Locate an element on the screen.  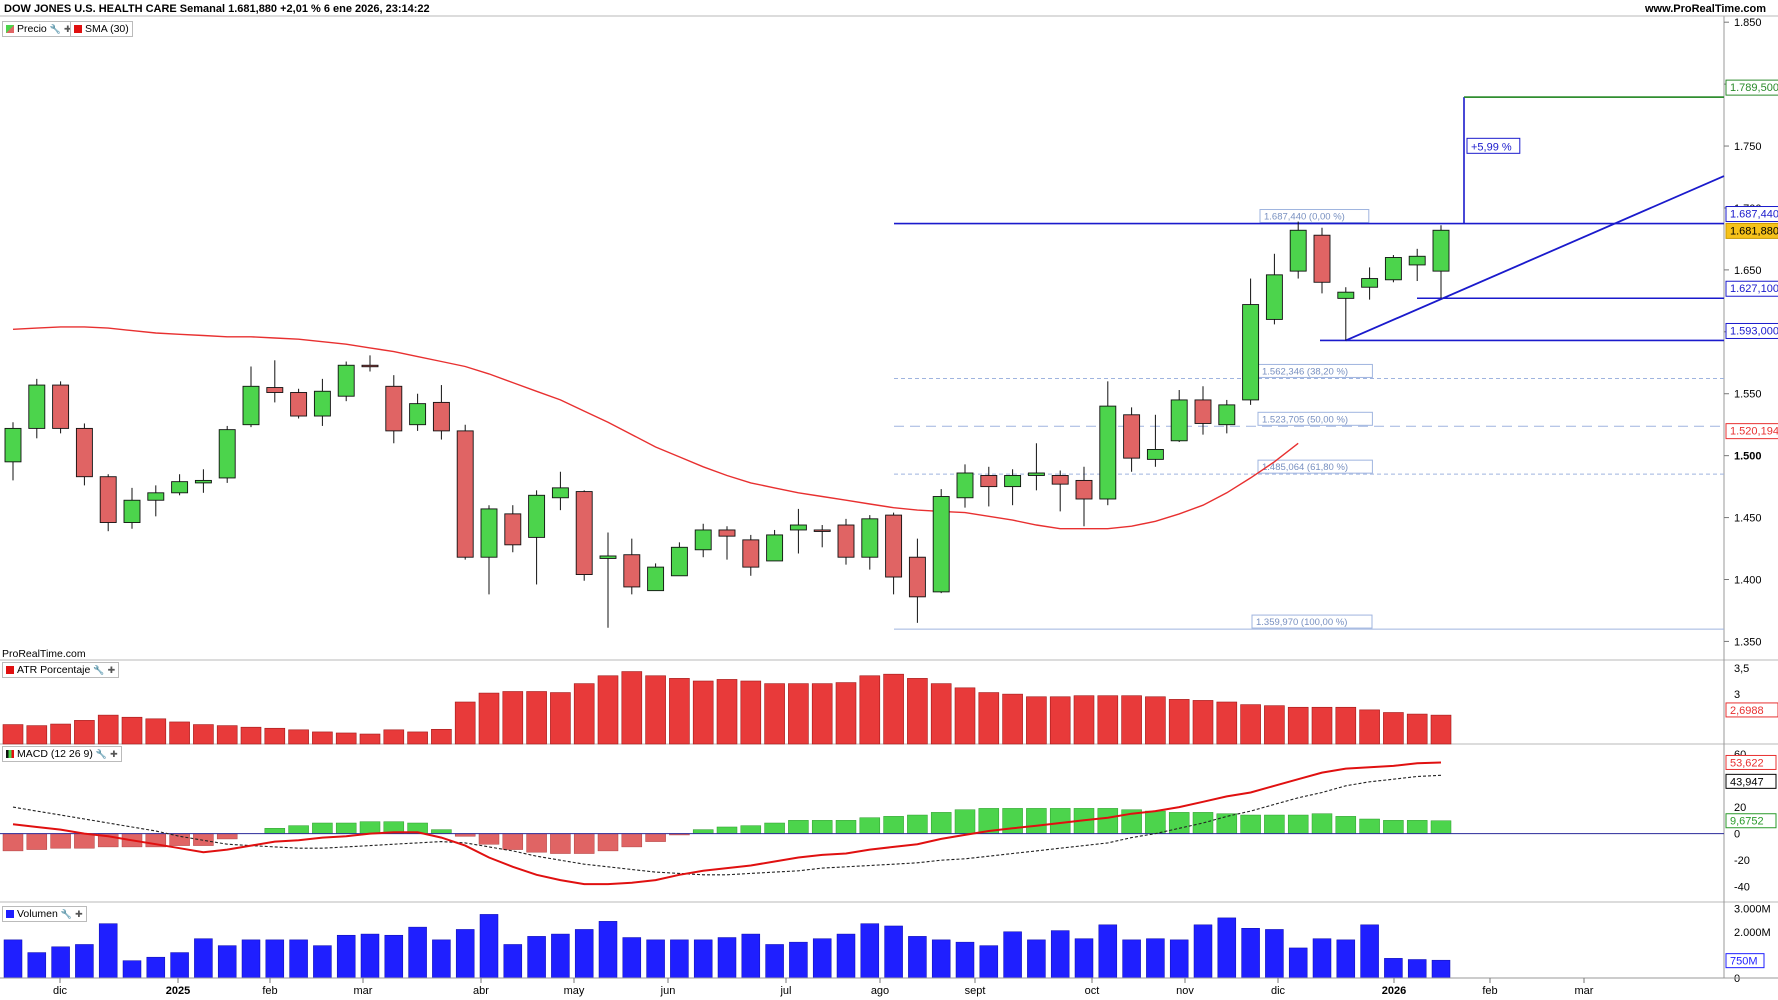
fib-label-box is located at coordinates (1312, 621).